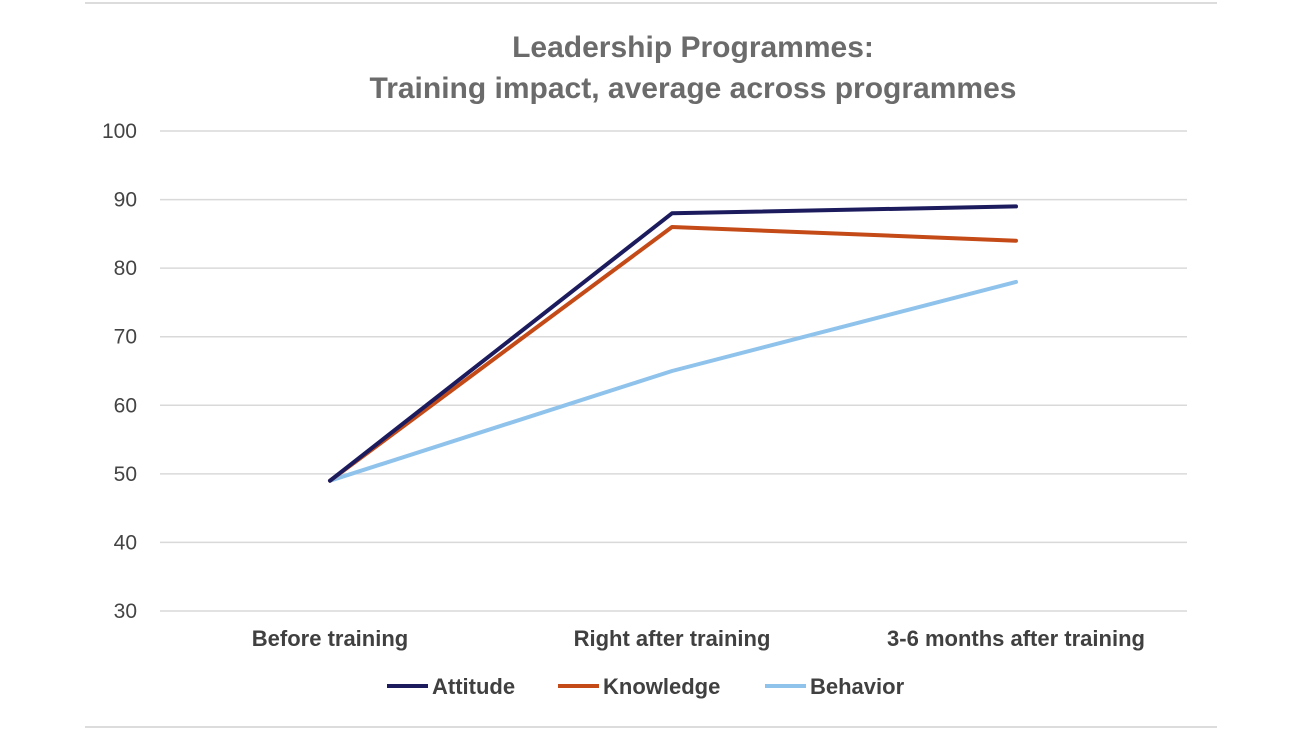 The height and width of the screenshot is (731, 1300). What do you see at coordinates (125, 542) in the screenshot?
I see `y-tick-label-40: 40` at bounding box center [125, 542].